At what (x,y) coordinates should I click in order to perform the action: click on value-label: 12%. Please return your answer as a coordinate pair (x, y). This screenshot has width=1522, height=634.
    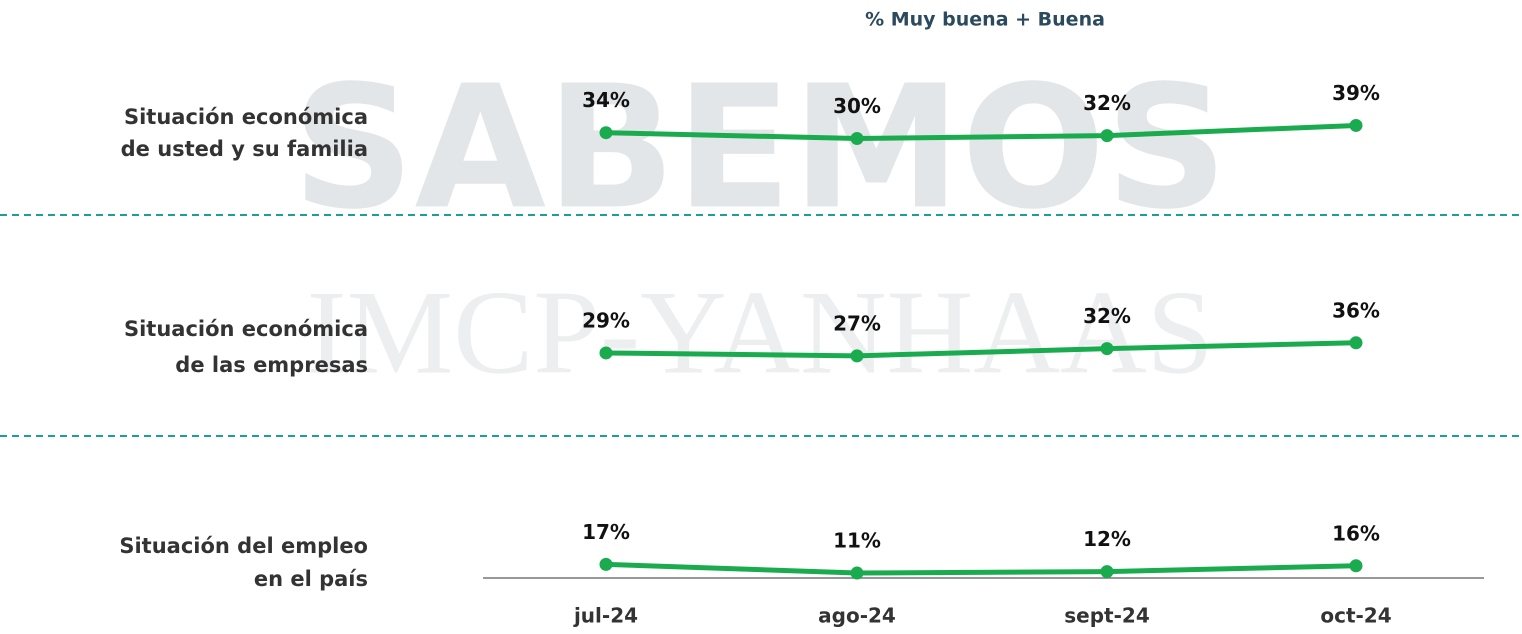
    Looking at the image, I should click on (1107, 539).